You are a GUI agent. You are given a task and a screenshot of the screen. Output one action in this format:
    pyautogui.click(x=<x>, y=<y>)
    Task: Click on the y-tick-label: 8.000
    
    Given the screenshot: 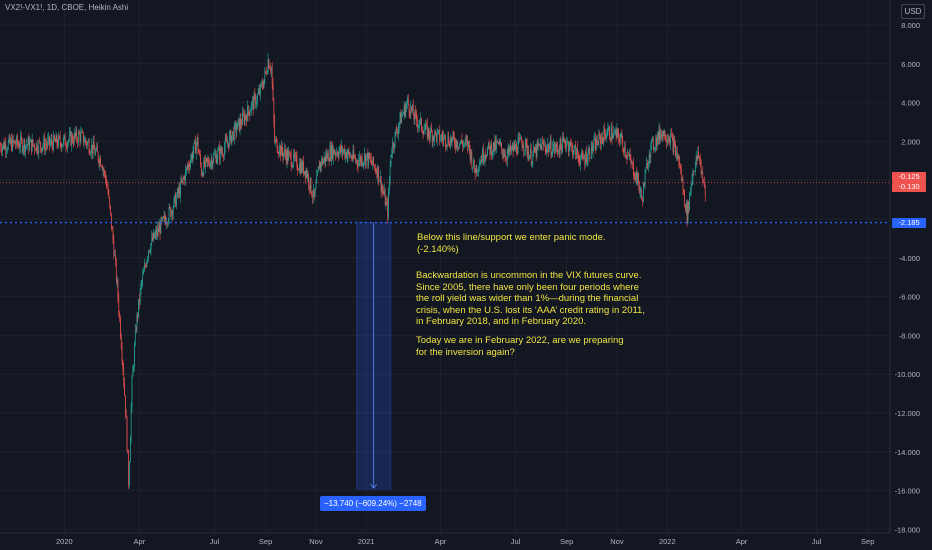 What is the action you would take?
    pyautogui.click(x=910, y=25)
    